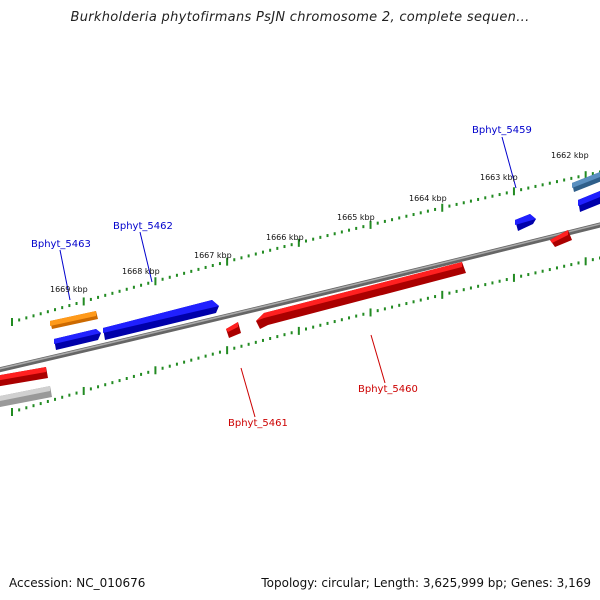 The image size is (600, 600). Describe the element at coordinates (570, 155) in the screenshot. I see `tick-label-1662: 1662 kbp` at that location.